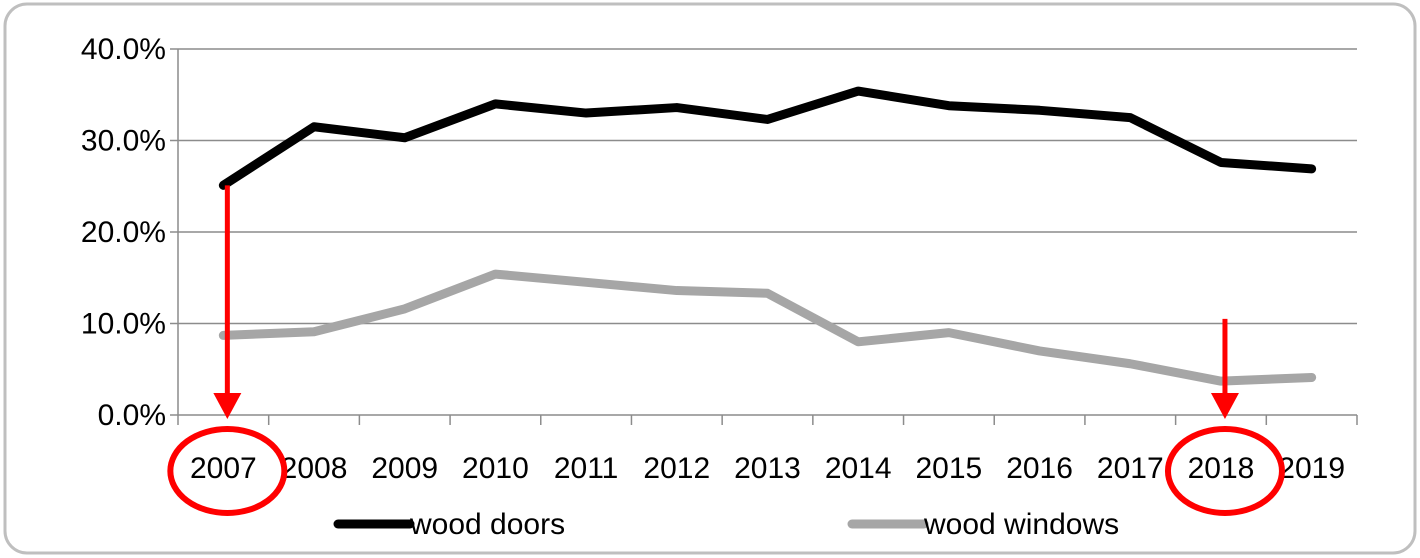 Image resolution: width=1420 pixels, height=558 pixels. I want to click on y-tick-label: 20.0%, so click(123, 232).